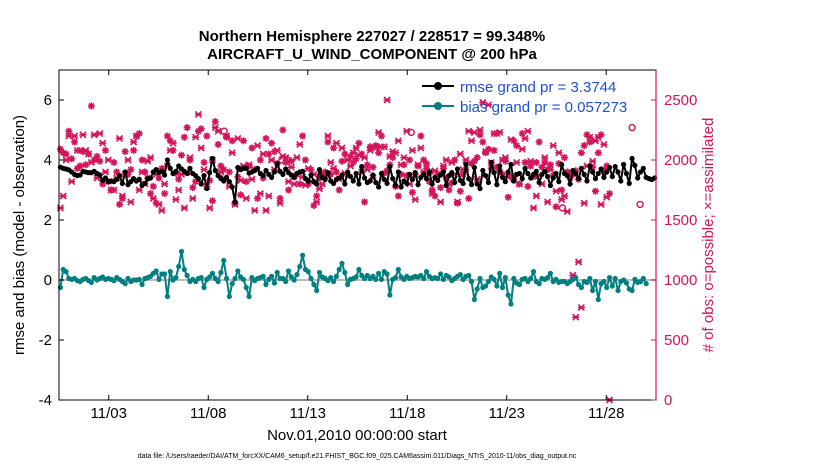  Describe the element at coordinates (680, 100) in the screenshot. I see `y-right-tick-label: 2500` at that location.